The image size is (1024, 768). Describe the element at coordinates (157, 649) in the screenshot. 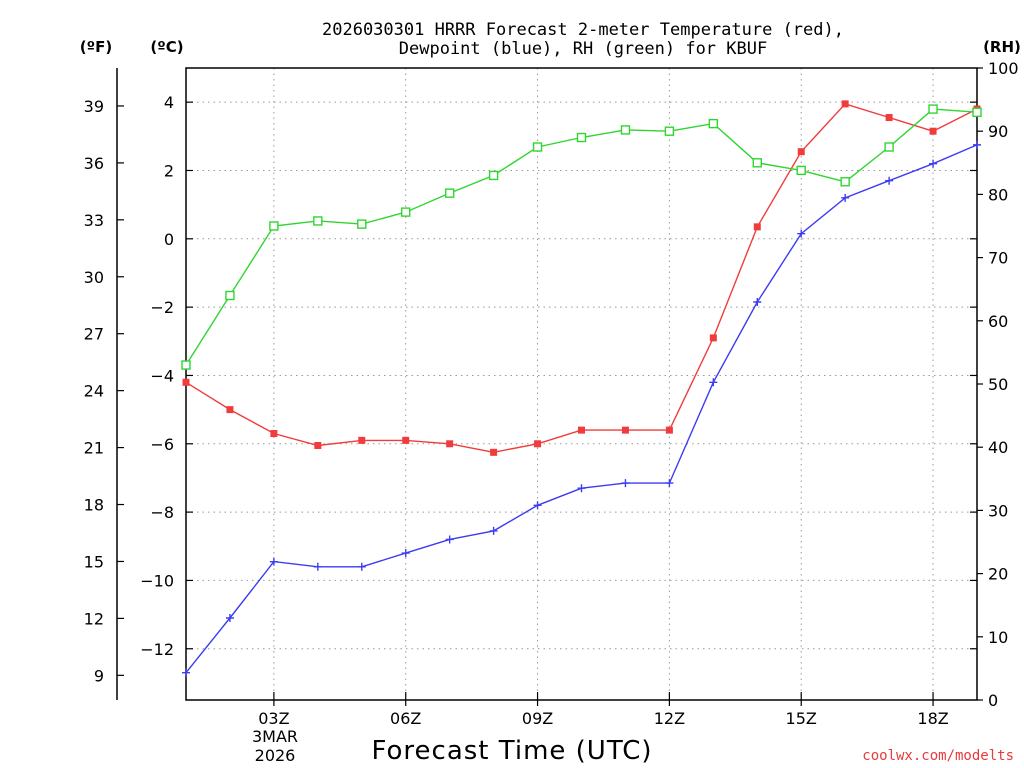

I see `celsius-tick-label: −12` at that location.